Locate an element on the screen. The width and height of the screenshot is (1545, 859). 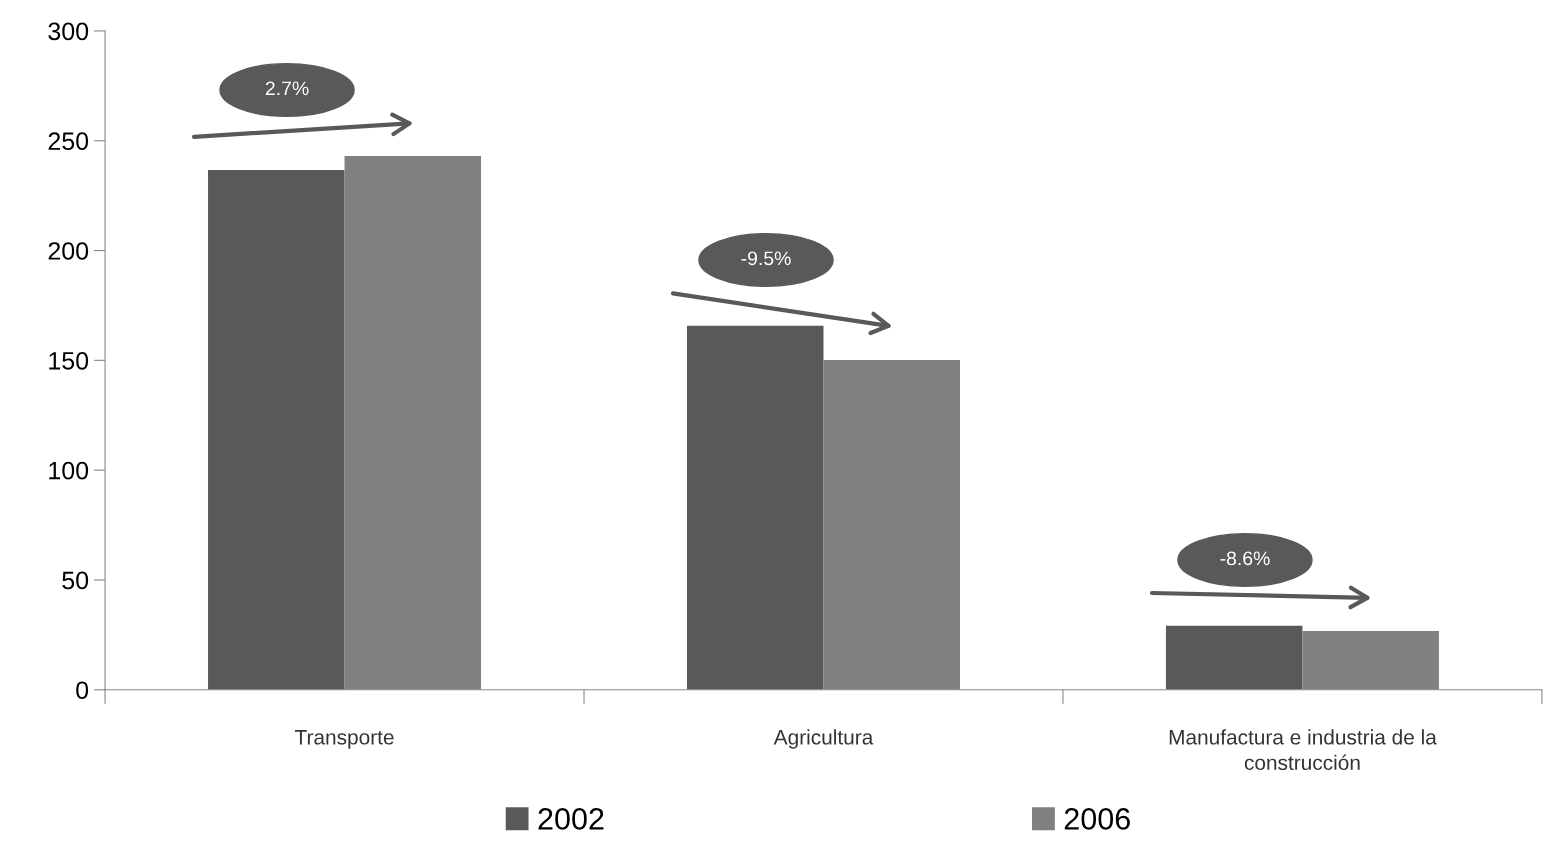
annotation: 2.7% is located at coordinates (287, 88).